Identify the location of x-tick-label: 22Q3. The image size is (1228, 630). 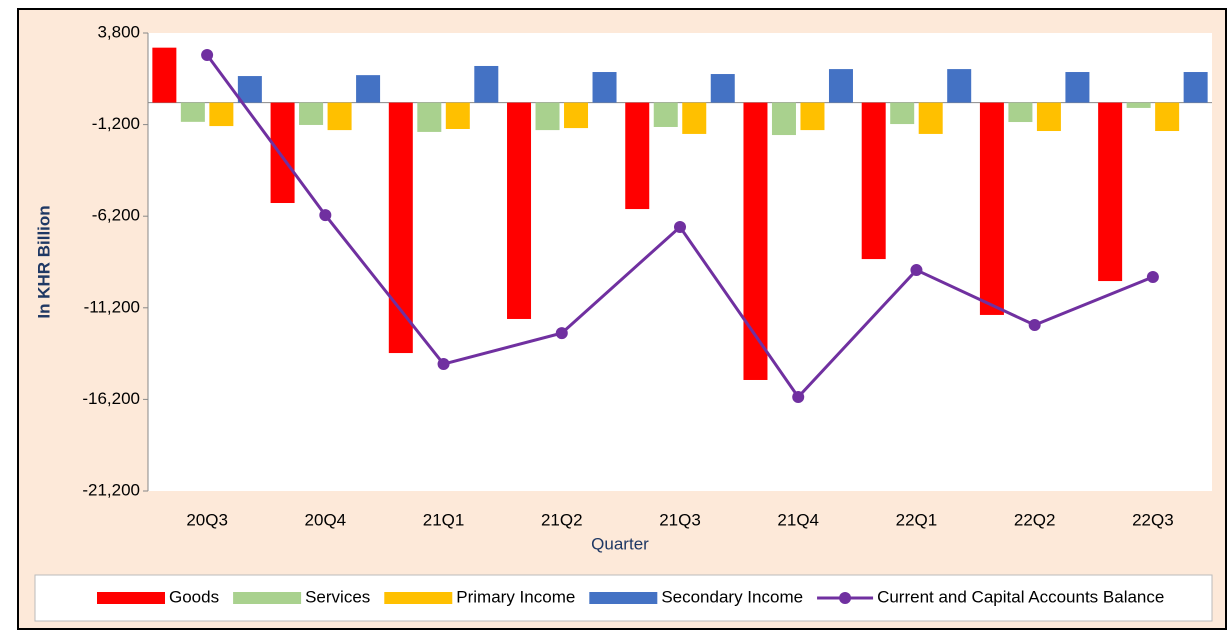
(1153, 519).